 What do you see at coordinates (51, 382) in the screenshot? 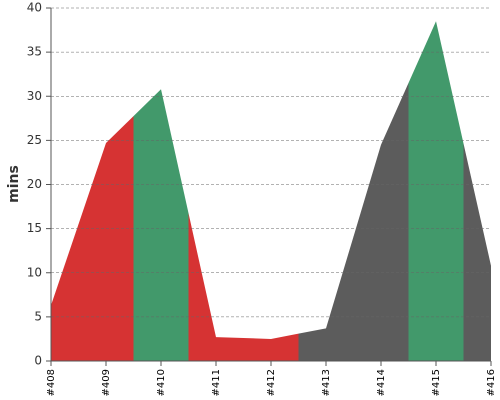
I see `x-tick-label: #408` at bounding box center [51, 382].